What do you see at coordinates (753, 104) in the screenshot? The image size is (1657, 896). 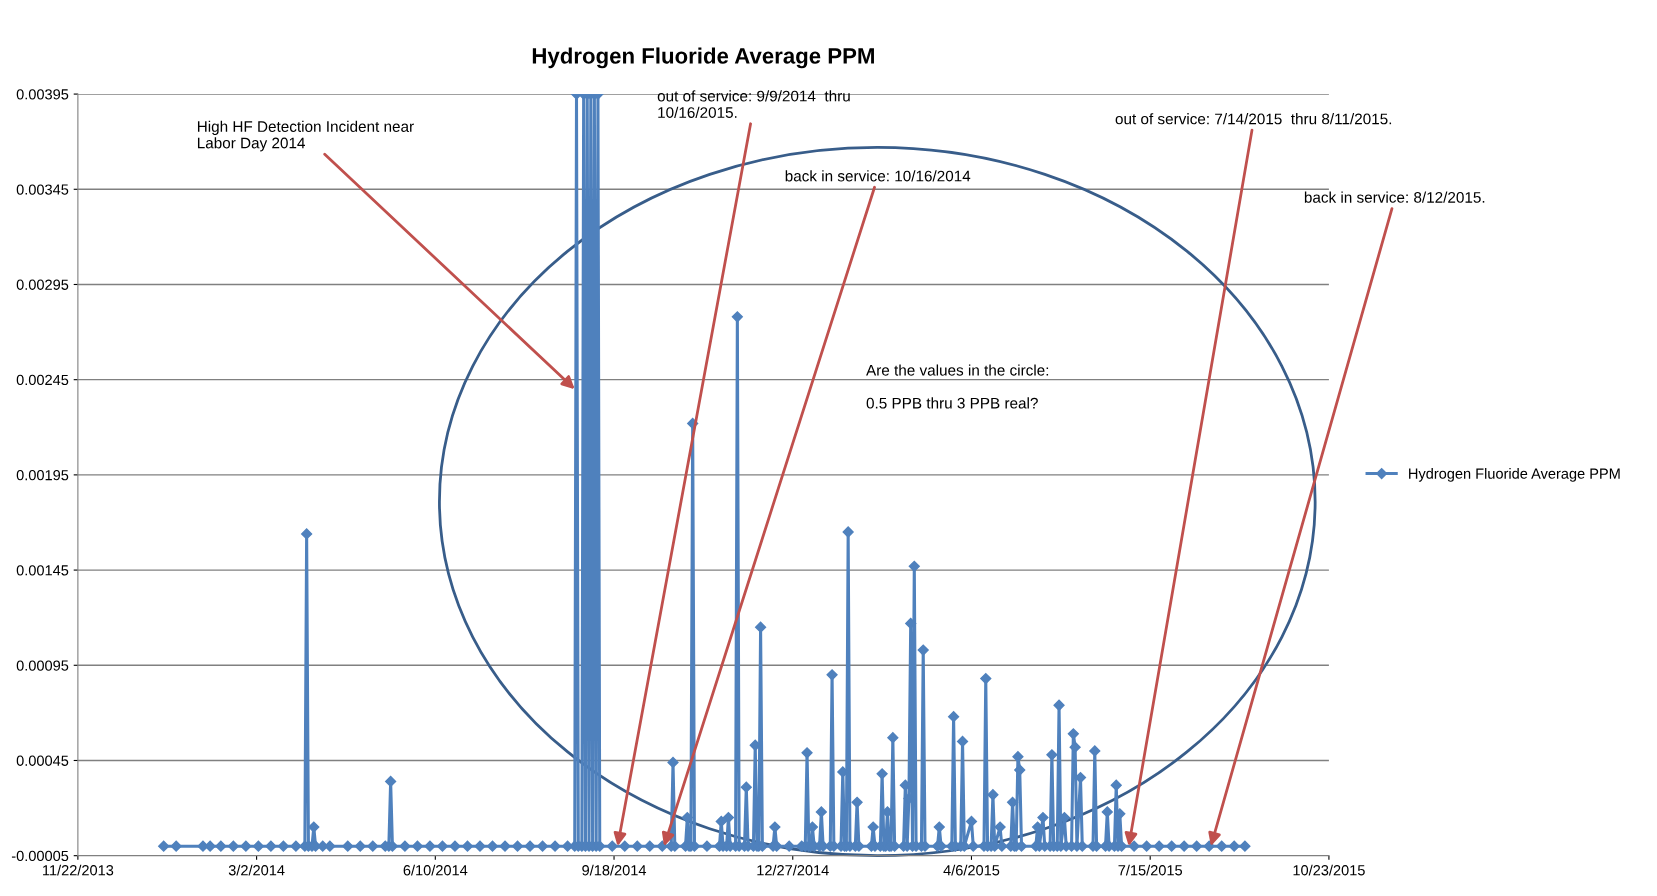 I see `annotation: out of service: 9/9/2014 thru 10/16/2015.` at bounding box center [753, 104].